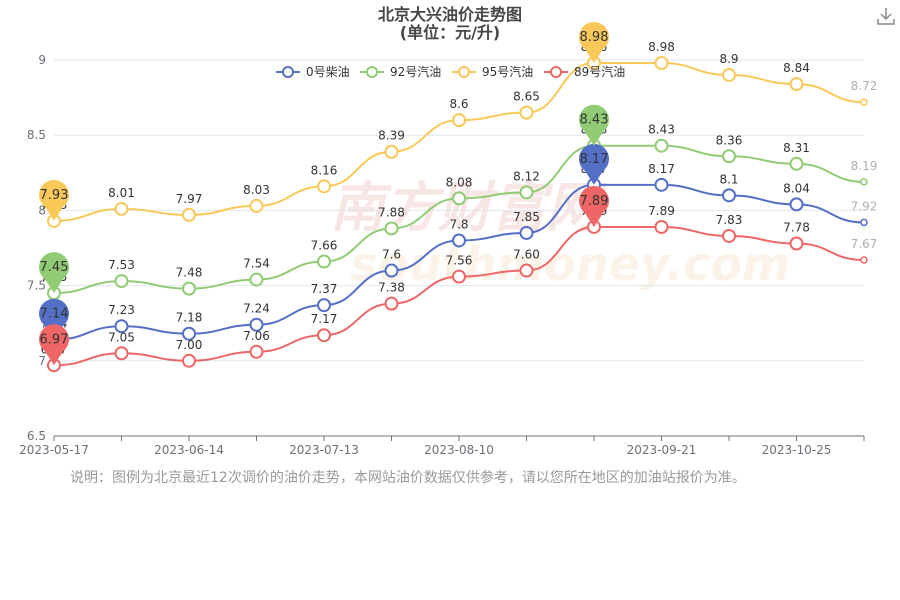  What do you see at coordinates (189, 318) in the screenshot?
I see `data-label: 7.18` at bounding box center [189, 318].